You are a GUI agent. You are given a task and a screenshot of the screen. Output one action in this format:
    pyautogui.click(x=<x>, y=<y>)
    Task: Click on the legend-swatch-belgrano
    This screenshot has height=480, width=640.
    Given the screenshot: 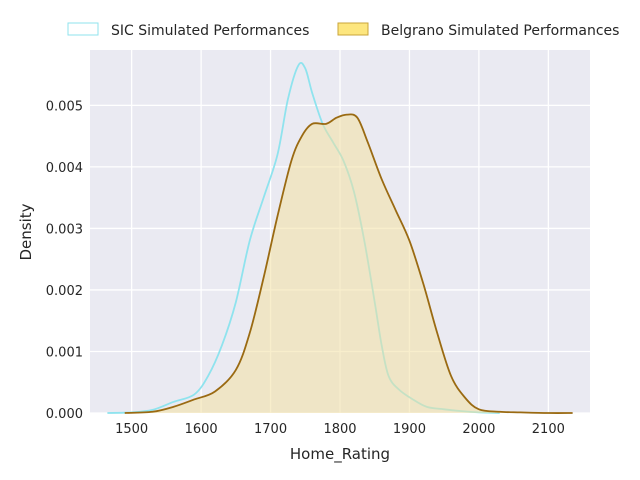 What is the action you would take?
    pyautogui.click(x=353, y=29)
    